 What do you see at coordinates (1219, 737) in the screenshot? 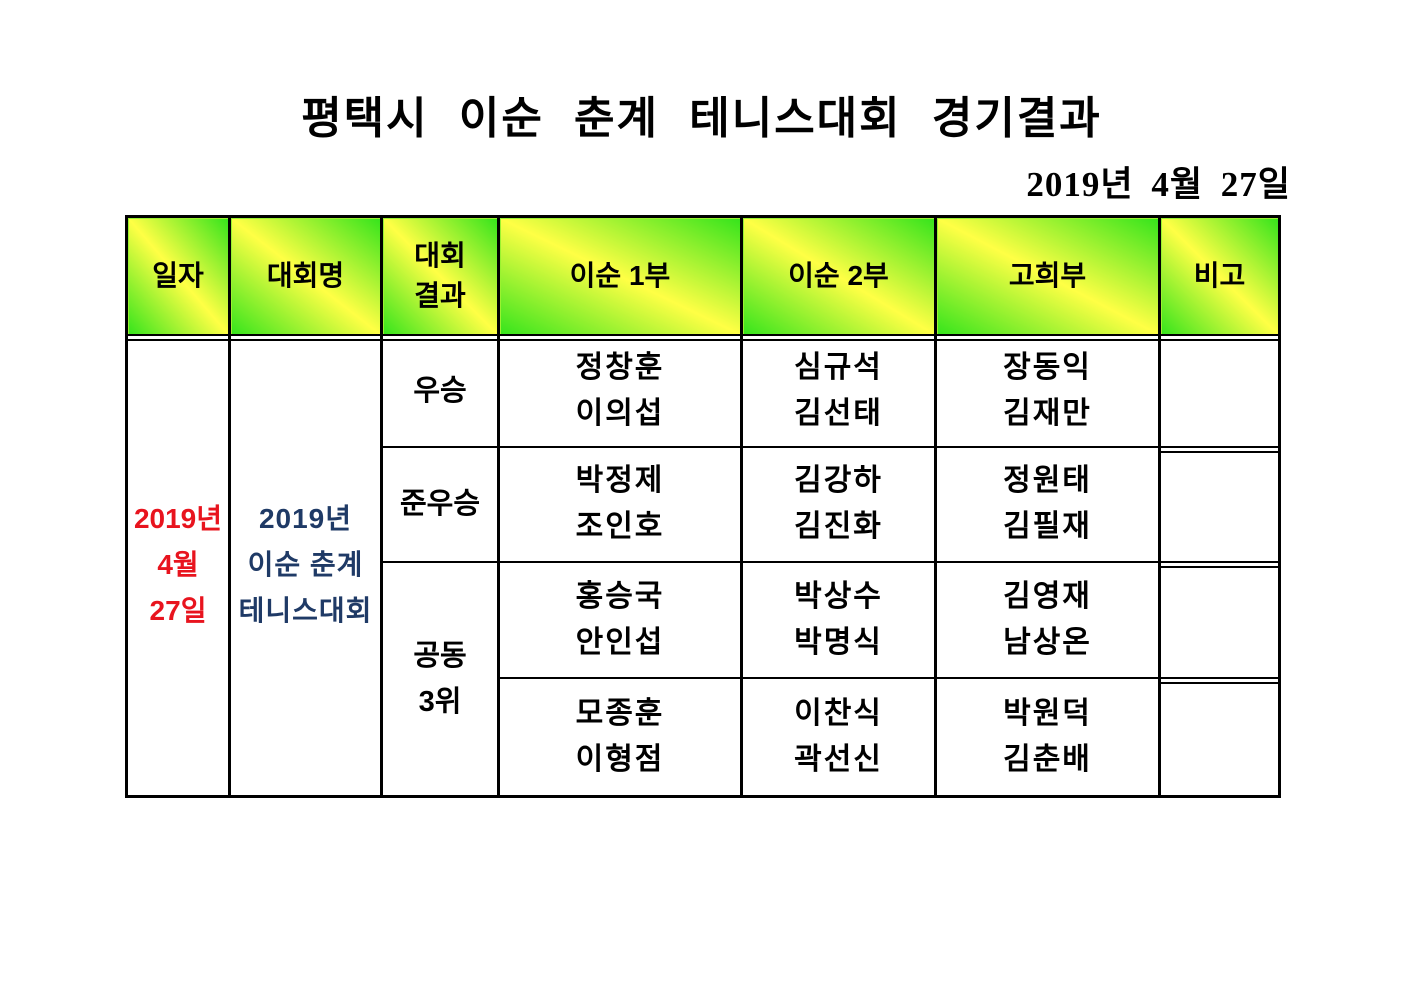
I see `cell-third-b-note` at bounding box center [1219, 737].